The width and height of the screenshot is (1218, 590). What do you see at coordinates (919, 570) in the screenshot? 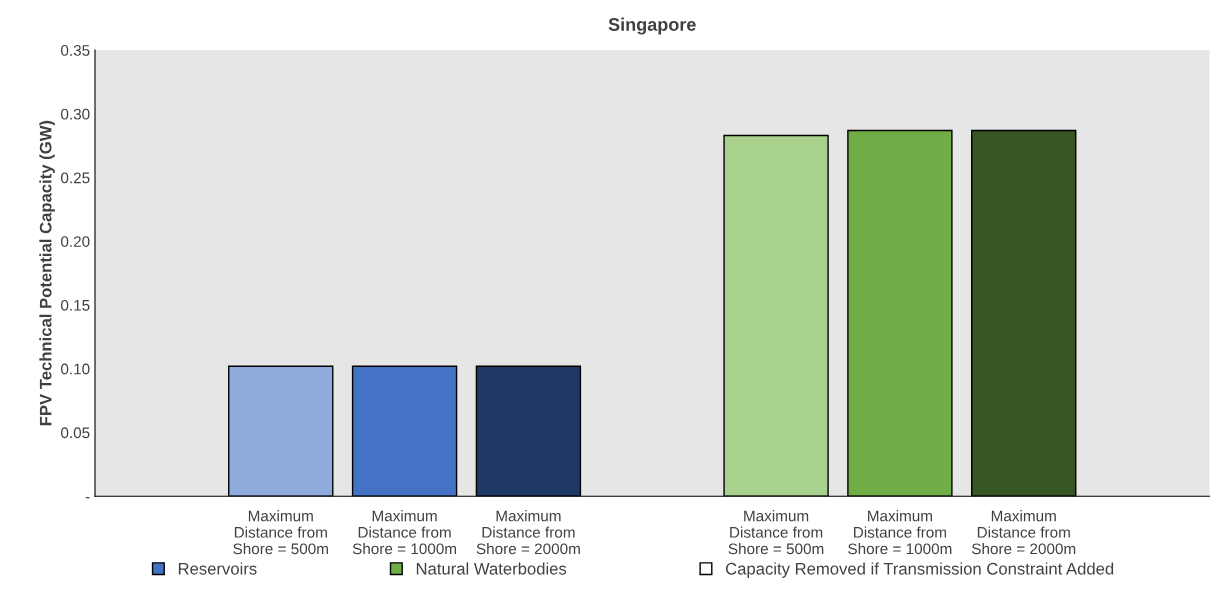
I see `legend-label: Capacity Removed if Transmission Constraint Added` at bounding box center [919, 570].